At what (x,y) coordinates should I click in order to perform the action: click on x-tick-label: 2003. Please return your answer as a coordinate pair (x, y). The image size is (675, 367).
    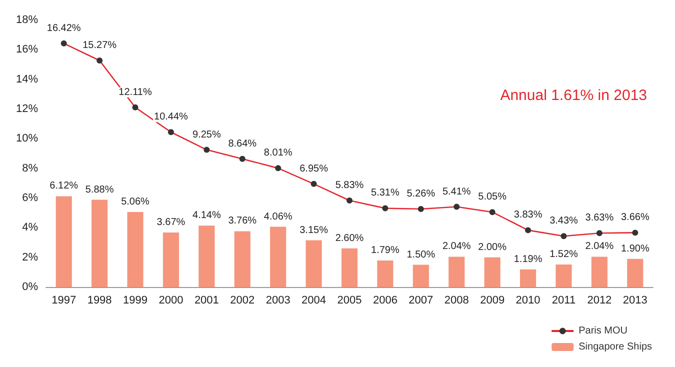
    Looking at the image, I should click on (278, 300).